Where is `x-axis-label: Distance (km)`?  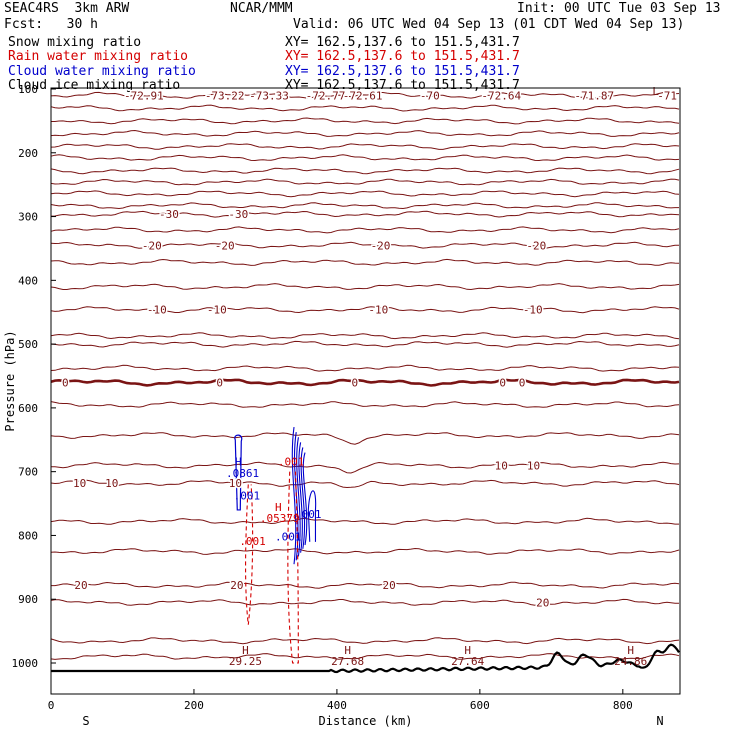
x-axis-label: Distance (km) is located at coordinates (366, 721).